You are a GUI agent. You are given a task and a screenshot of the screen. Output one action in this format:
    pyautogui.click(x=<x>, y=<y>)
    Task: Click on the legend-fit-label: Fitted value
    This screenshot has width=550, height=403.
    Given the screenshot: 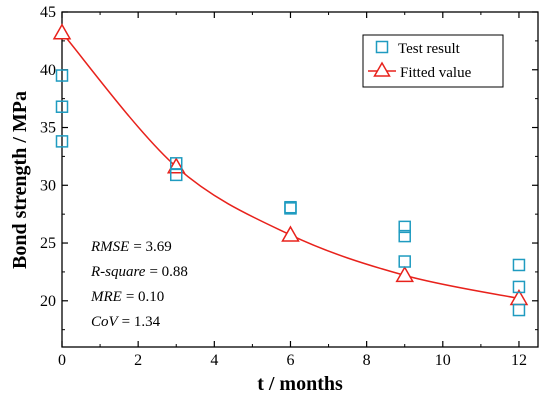 What is the action you would take?
    pyautogui.click(x=436, y=73)
    